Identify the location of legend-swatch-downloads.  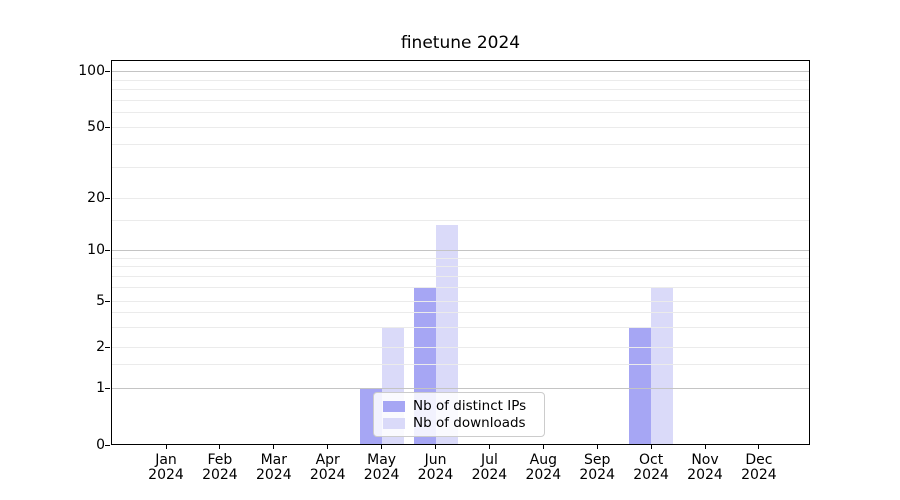
(394, 423).